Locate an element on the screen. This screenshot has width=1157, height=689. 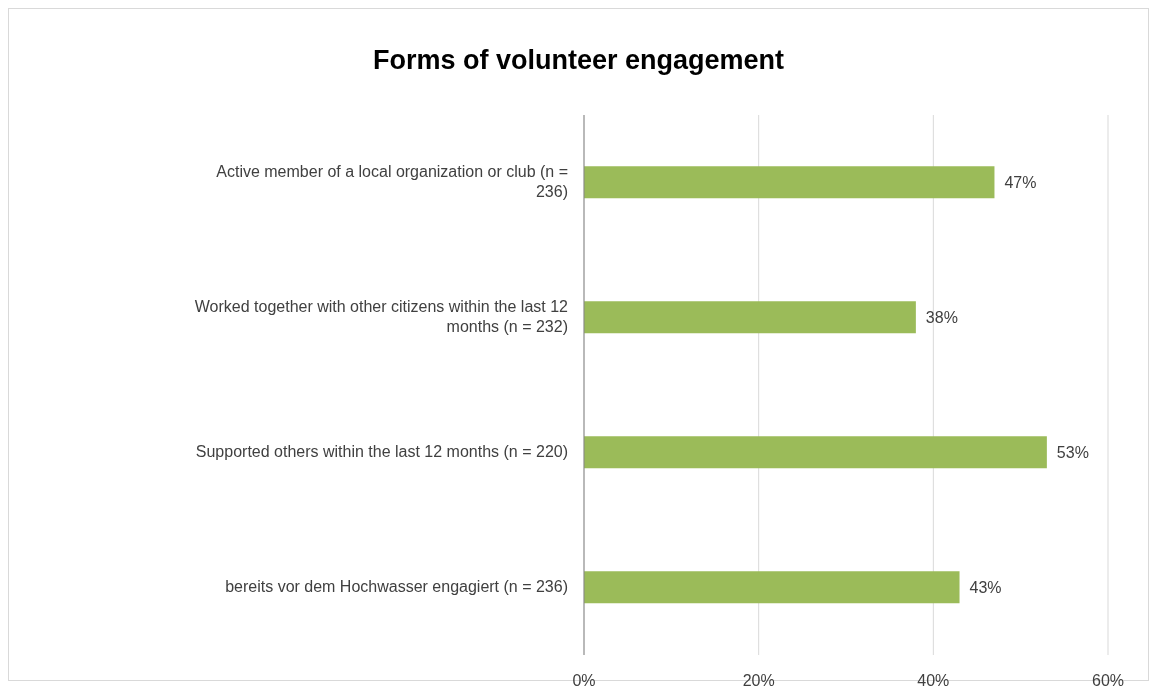
x-tick-label: 40% is located at coordinates (933, 680).